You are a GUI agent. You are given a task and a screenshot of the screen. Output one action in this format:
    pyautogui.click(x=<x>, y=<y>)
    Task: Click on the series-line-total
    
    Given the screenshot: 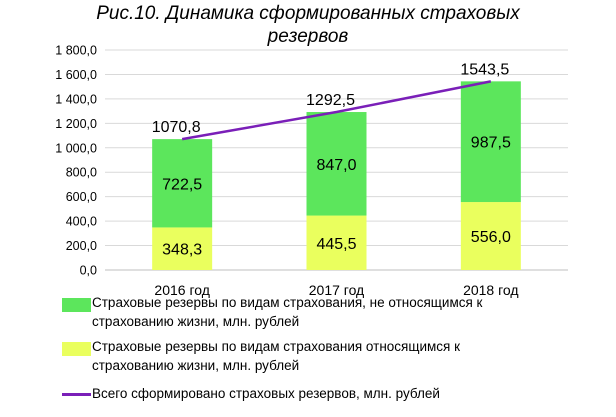 What is the action you would take?
    pyautogui.click(x=336, y=110)
    